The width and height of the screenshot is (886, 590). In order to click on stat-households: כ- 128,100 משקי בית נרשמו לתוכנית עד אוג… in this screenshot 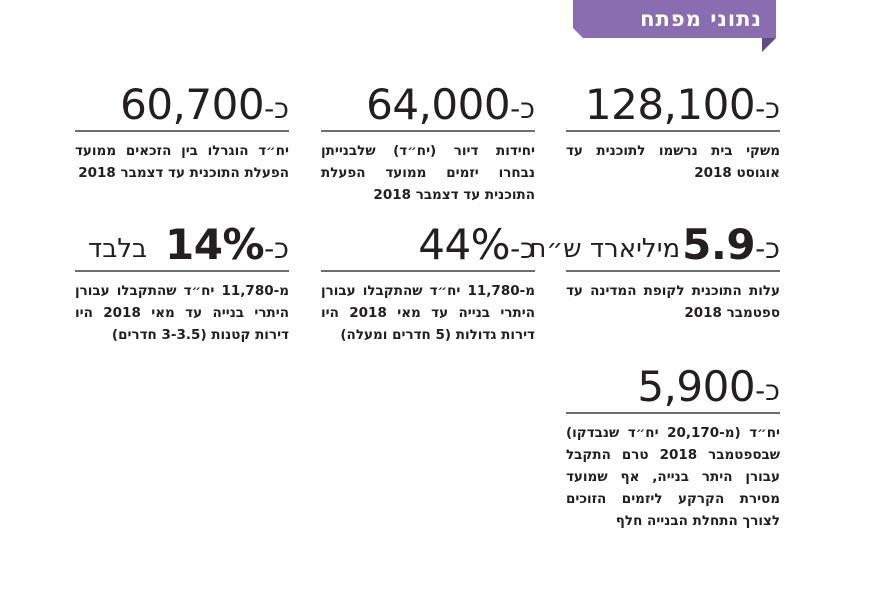, I will do `click(673, 132)`.